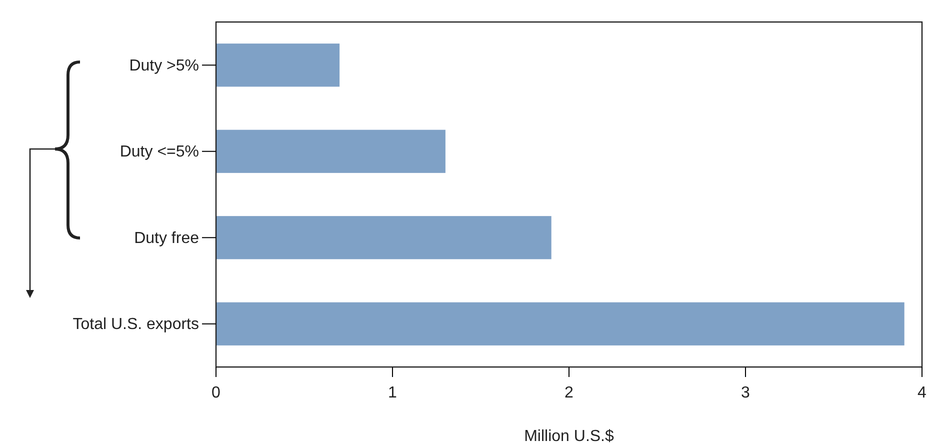 The width and height of the screenshot is (927, 446). I want to click on y-tick-label: Duty free, so click(167, 238).